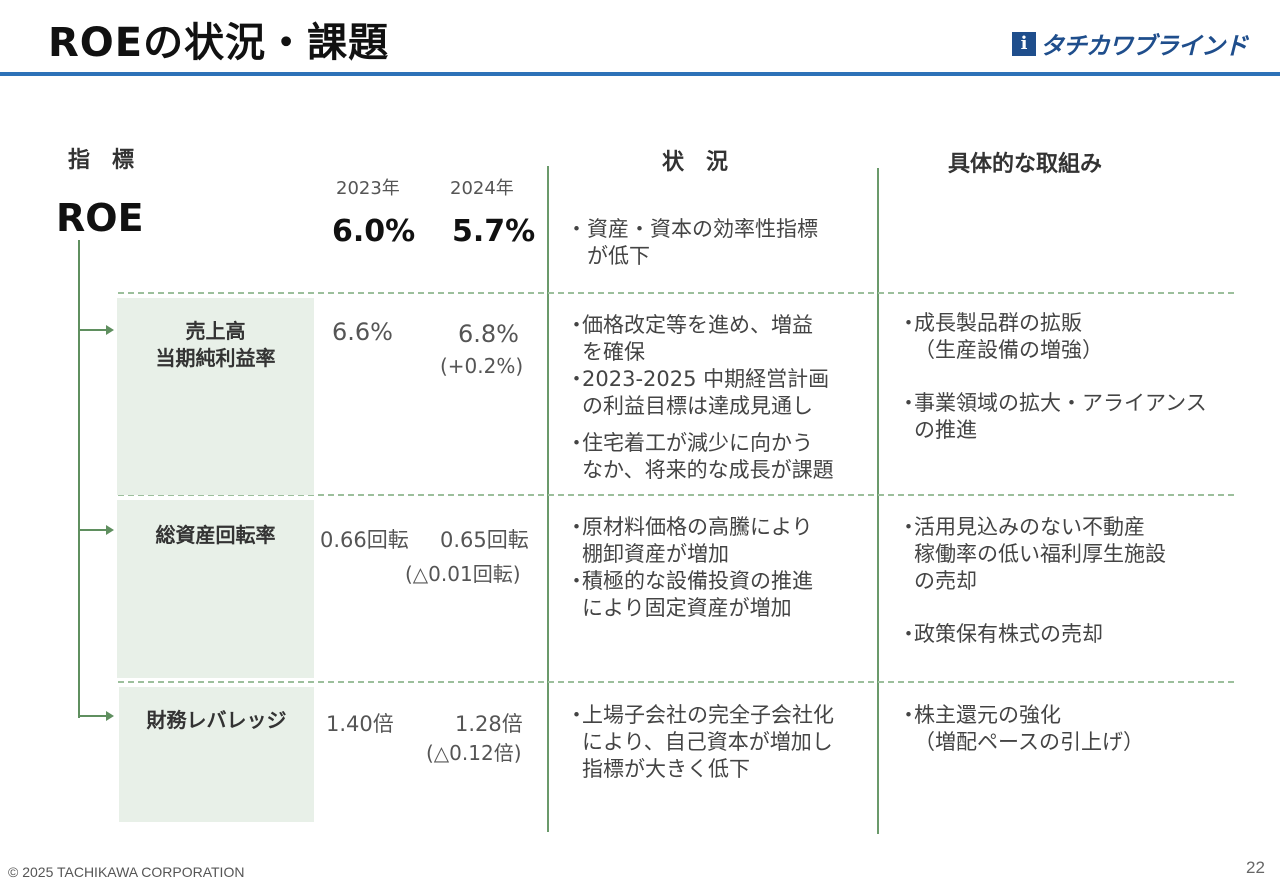  Describe the element at coordinates (640, 74) in the screenshot. I see `header-rule` at that location.